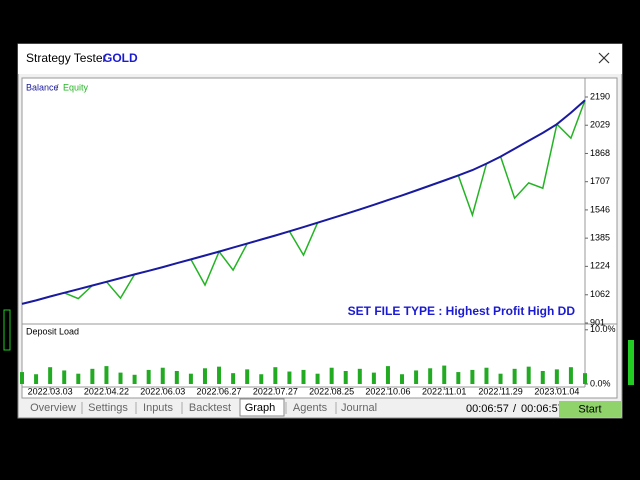  I want to click on y-tick-label: 1546, so click(600, 209).